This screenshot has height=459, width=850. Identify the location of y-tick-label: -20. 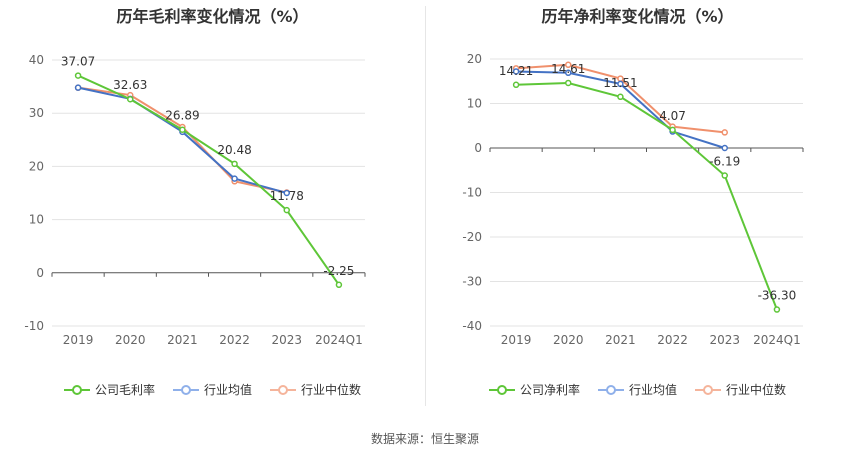
(472, 237).